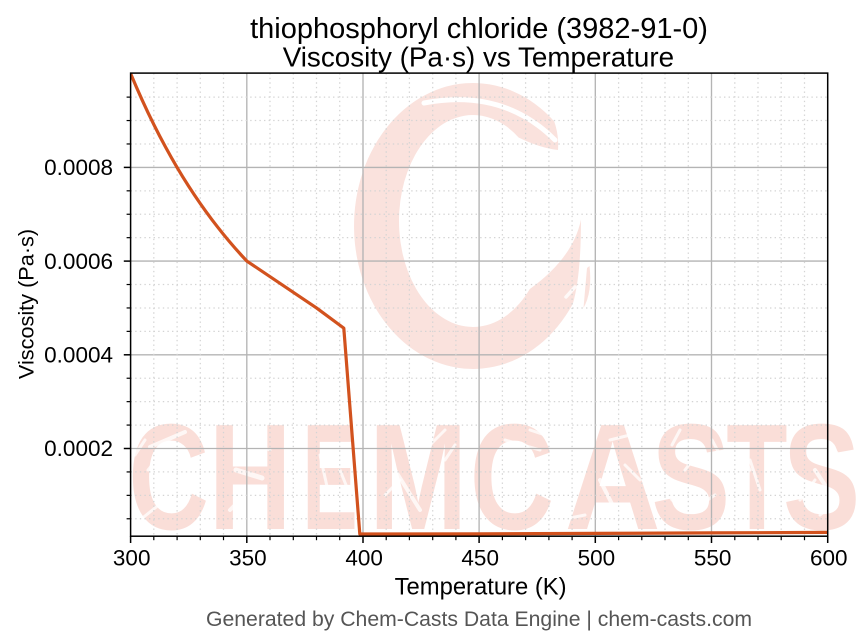 The image size is (863, 644). What do you see at coordinates (481, 587) in the screenshot?
I see `svg-text: Temperature (K)` at bounding box center [481, 587].